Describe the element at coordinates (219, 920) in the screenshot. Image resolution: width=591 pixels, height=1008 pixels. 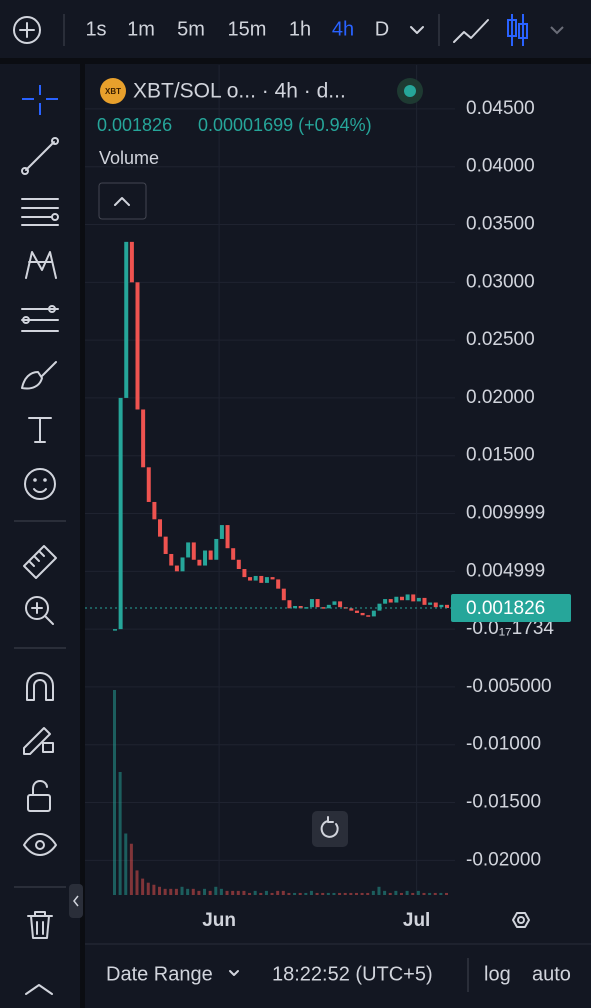
I see `x-tick-label: Jun` at that location.